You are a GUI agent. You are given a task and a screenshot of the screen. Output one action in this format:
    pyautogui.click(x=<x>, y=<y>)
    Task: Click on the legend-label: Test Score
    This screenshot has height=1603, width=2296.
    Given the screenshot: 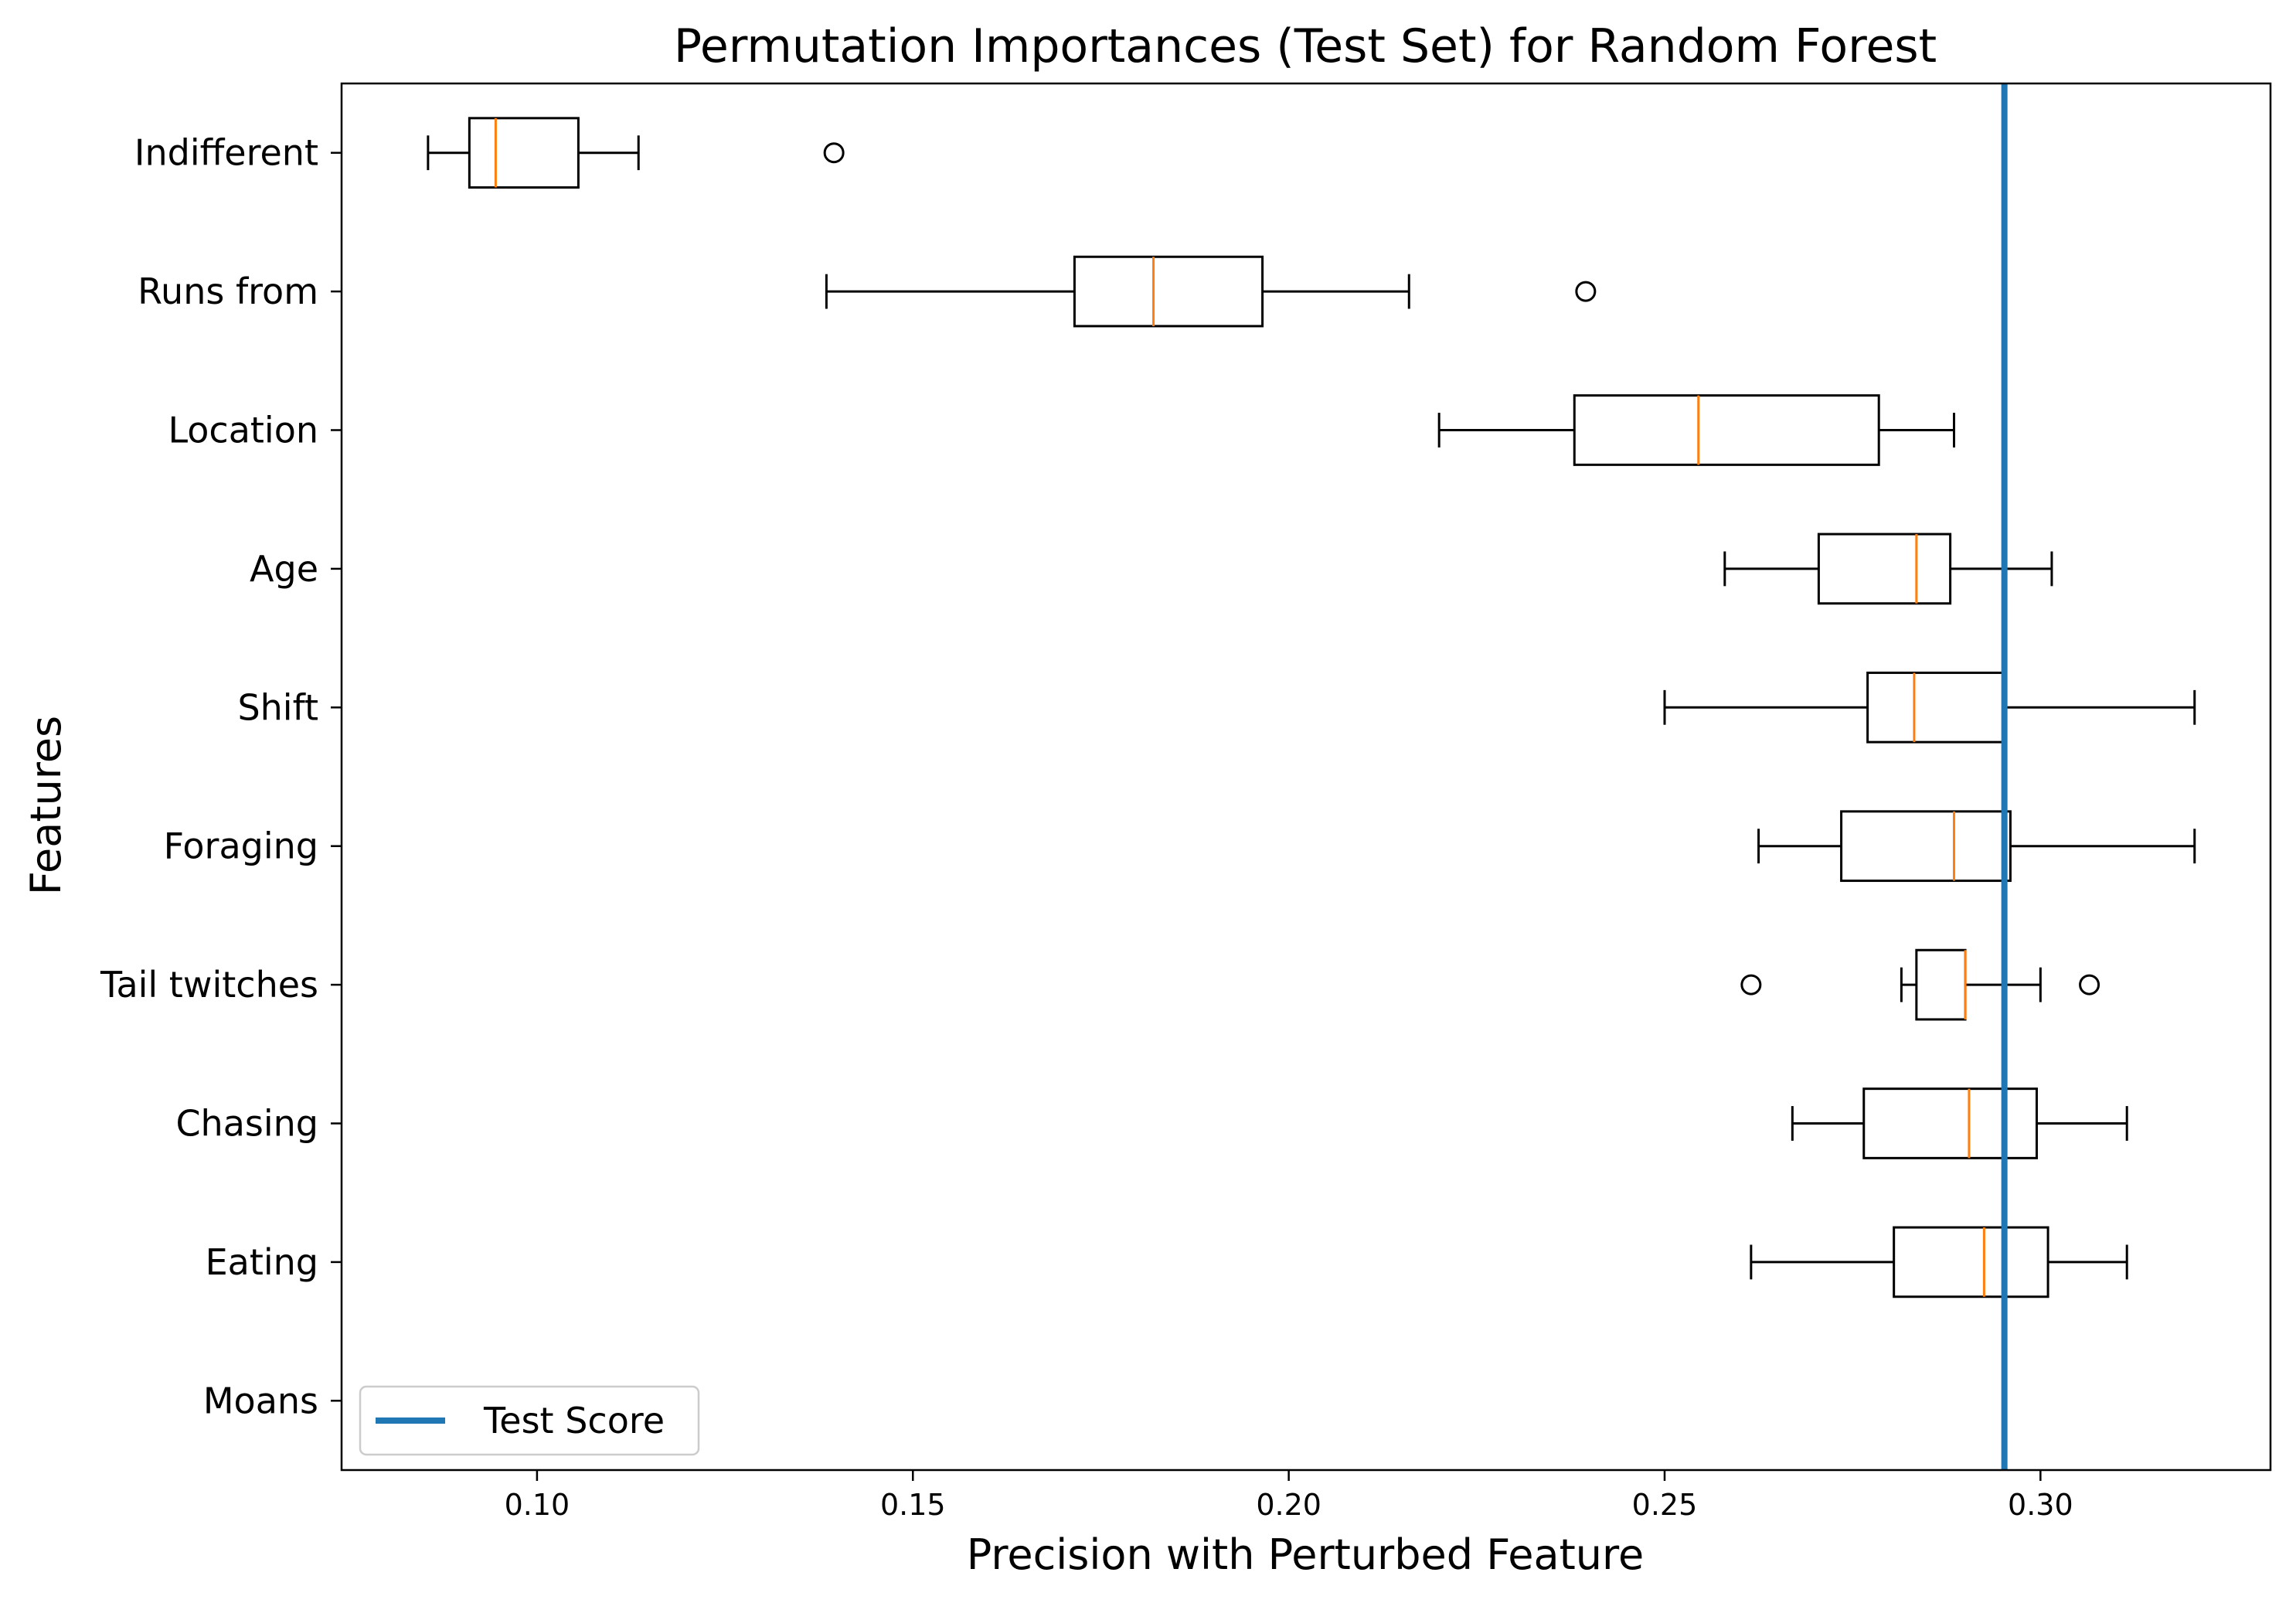 What is the action you would take?
    pyautogui.click(x=574, y=1420)
    